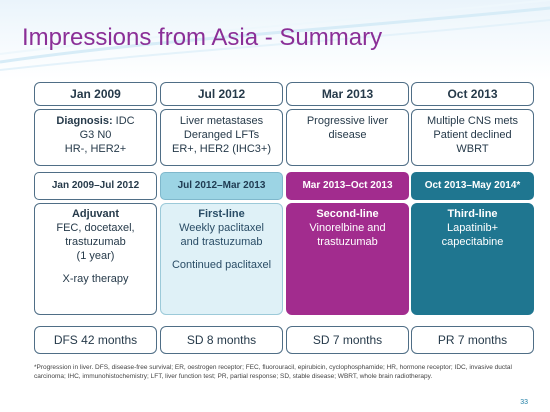  I want to click on diagnosis-line-1: Multiple CNS mets, so click(472, 121).